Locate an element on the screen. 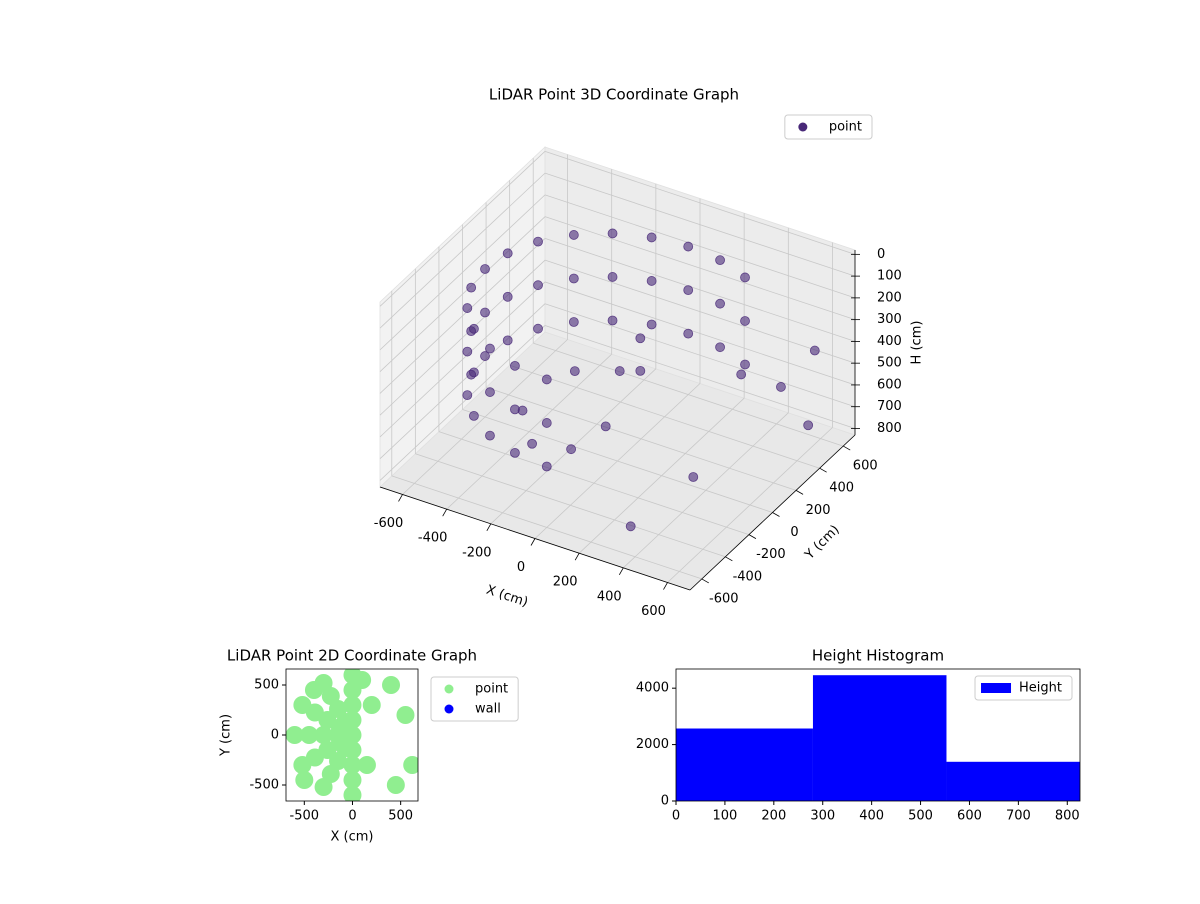 This screenshot has width=1200, height=904. z-tick-label: 300 is located at coordinates (889, 319).